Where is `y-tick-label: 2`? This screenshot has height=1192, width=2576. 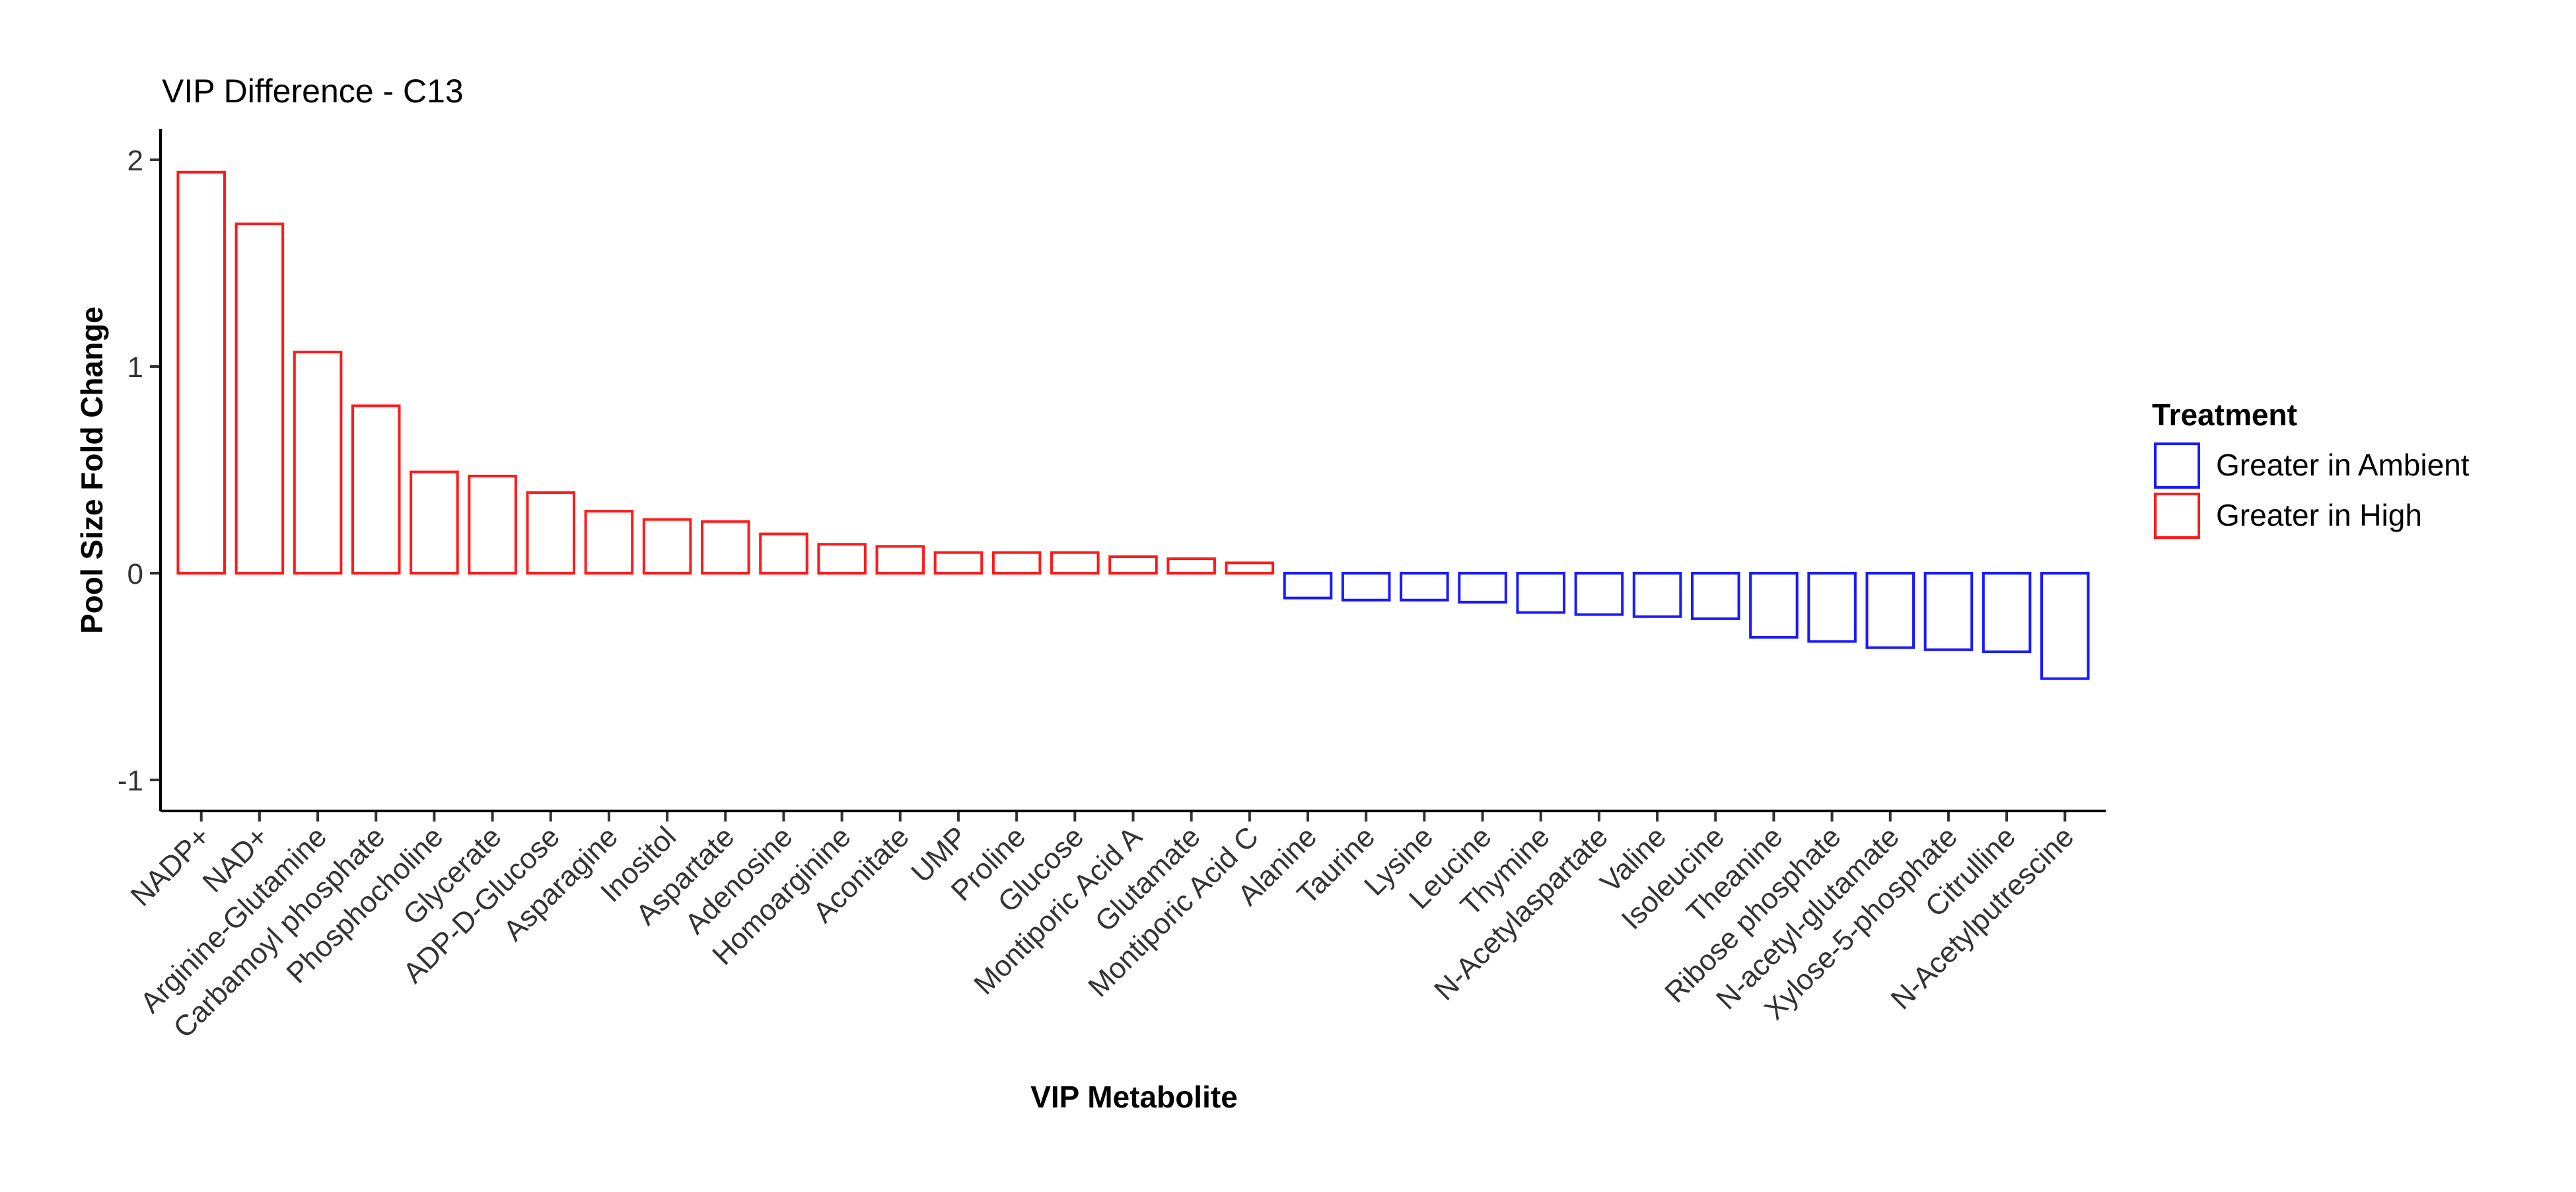
y-tick-label: 2 is located at coordinates (135, 161).